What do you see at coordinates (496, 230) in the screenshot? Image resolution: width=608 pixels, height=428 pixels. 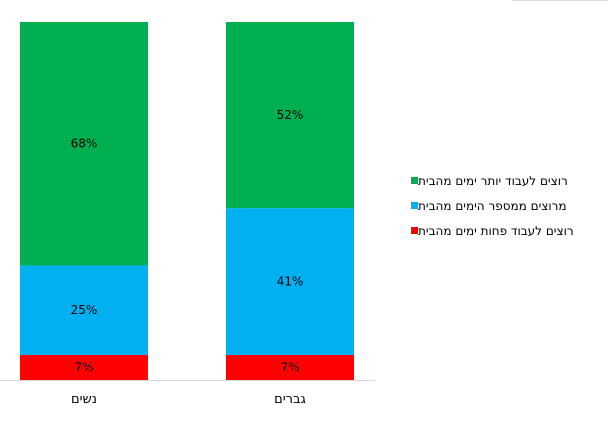 I see `legend-label: רוצים לעבוד פחות ימים מהבית` at bounding box center [496, 230].